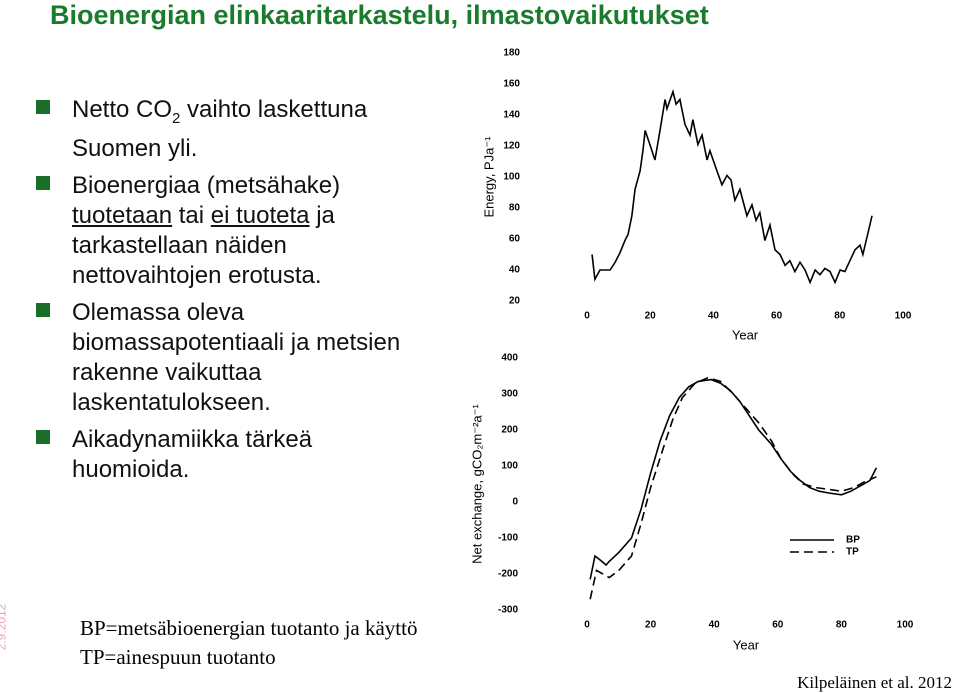  What do you see at coordinates (511, 146) in the screenshot?
I see `y-tick-label: 120` at bounding box center [511, 146].